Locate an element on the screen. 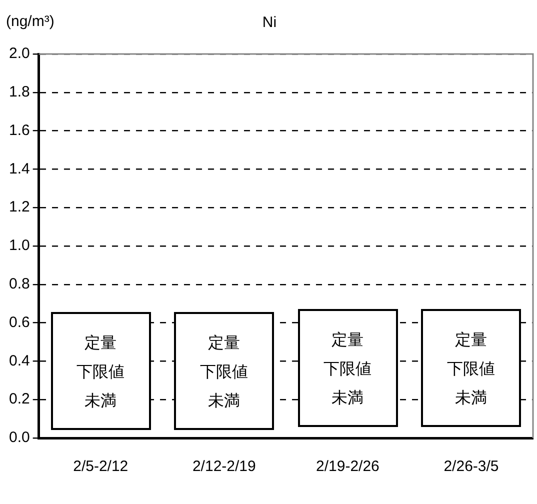  y-tick-label: 0.4 is located at coordinates (19, 361).